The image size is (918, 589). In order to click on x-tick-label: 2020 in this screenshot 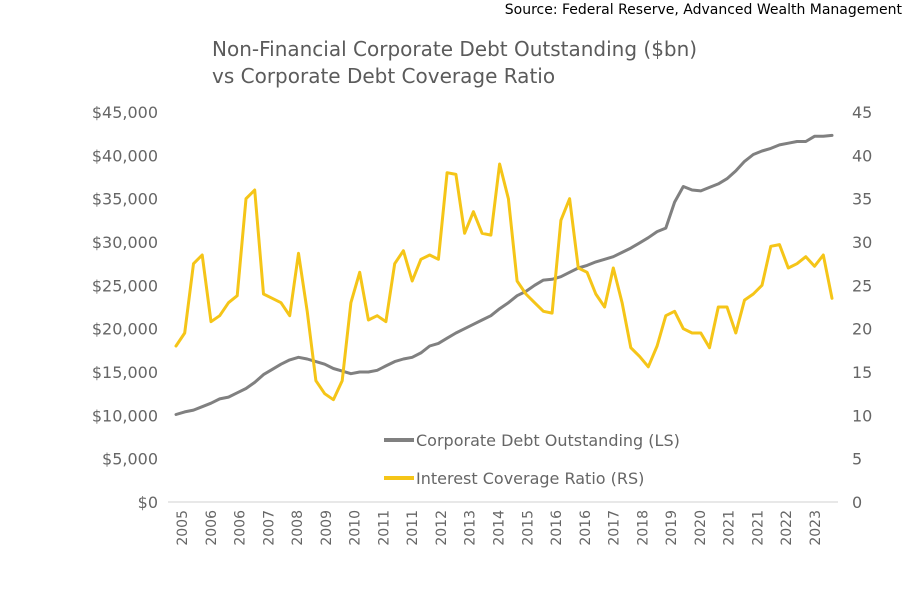, I will do `click(701, 528)`.